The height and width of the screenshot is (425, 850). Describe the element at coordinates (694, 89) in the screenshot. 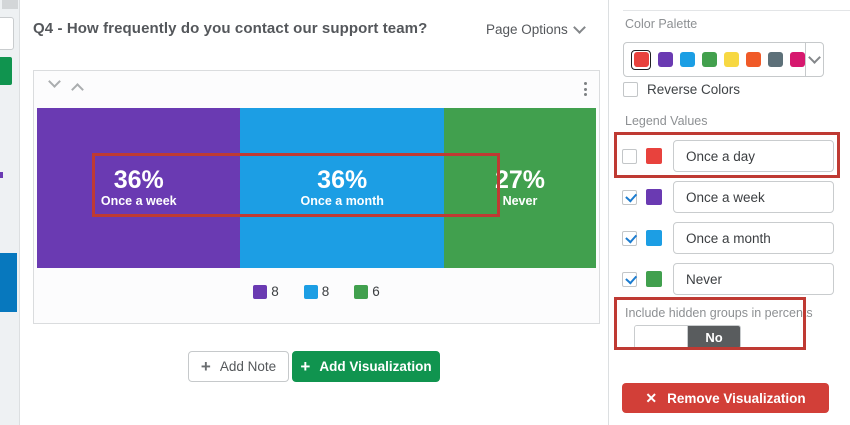

I see `reverse-colors-label: Reverse Colors` at that location.